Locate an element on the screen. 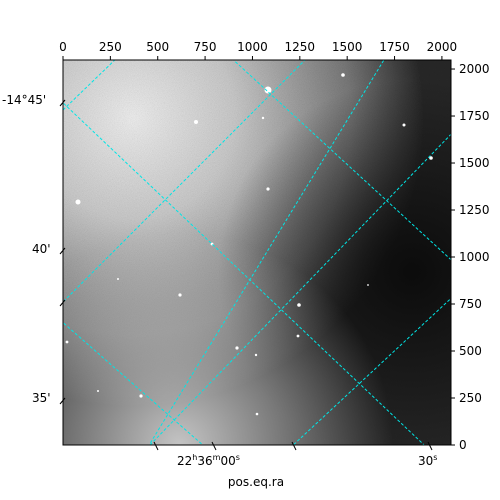 The image size is (500, 500). right-tick-label: 1750 is located at coordinates (474, 116).